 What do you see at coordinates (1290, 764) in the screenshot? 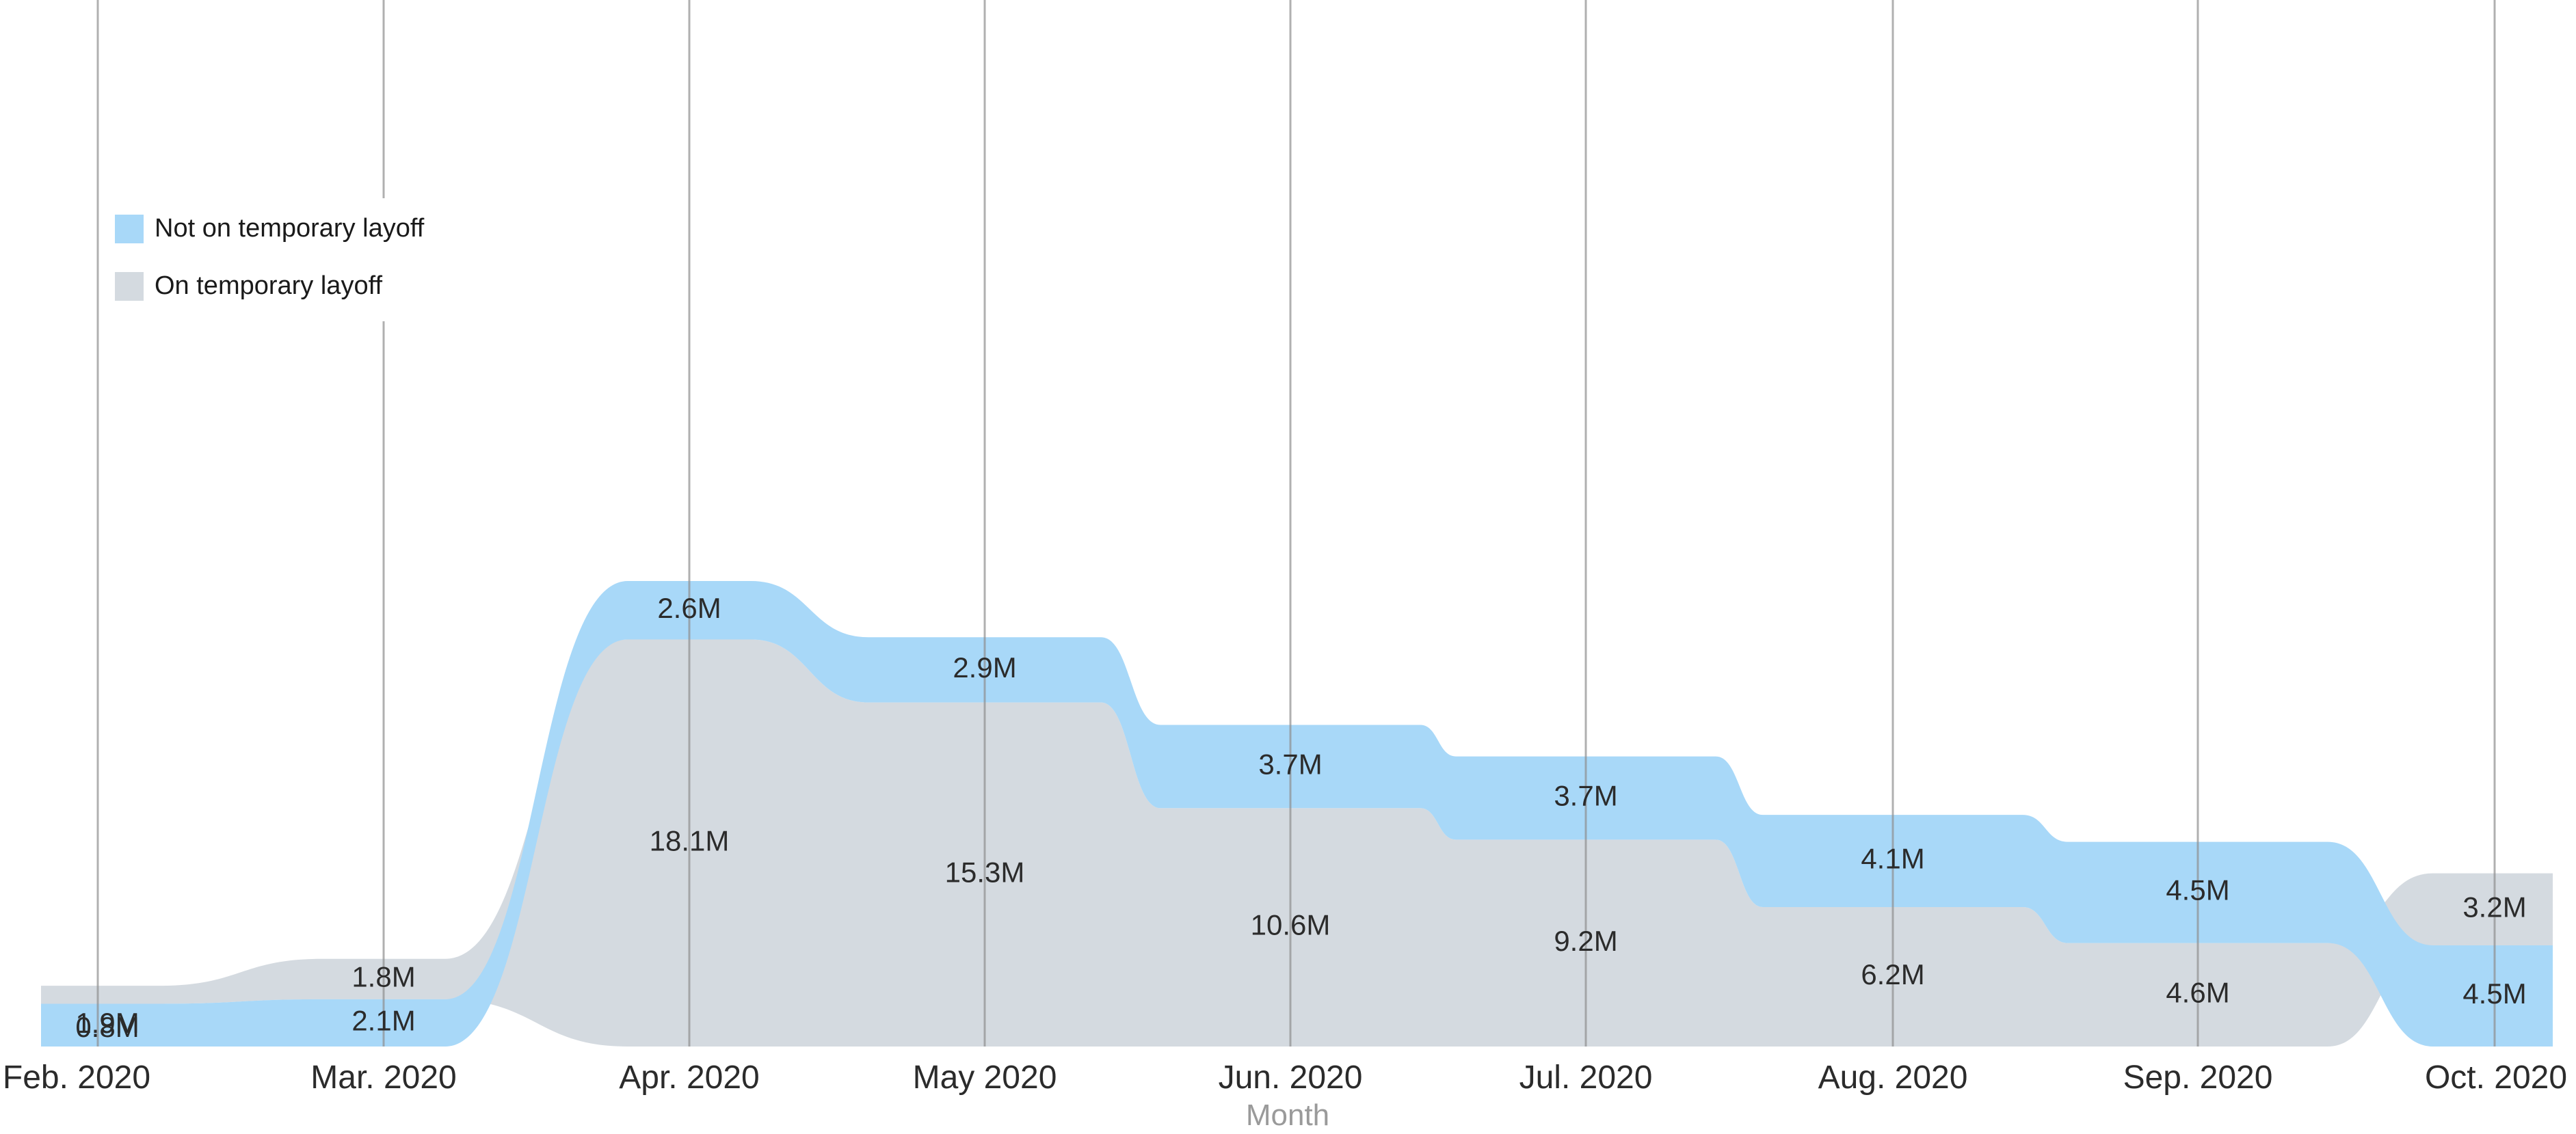
I see `value-label-not-on-layoff-4: 3.7M` at bounding box center [1290, 764].